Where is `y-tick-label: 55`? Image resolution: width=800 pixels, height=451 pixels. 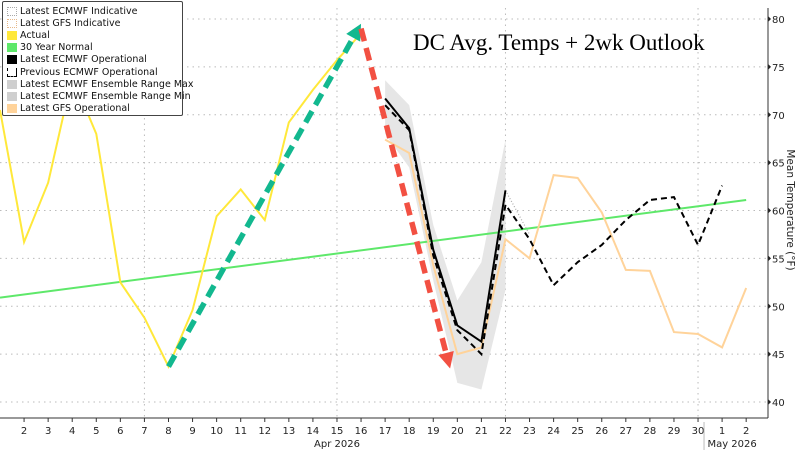 y-tick-label: 55 is located at coordinates (778, 259).